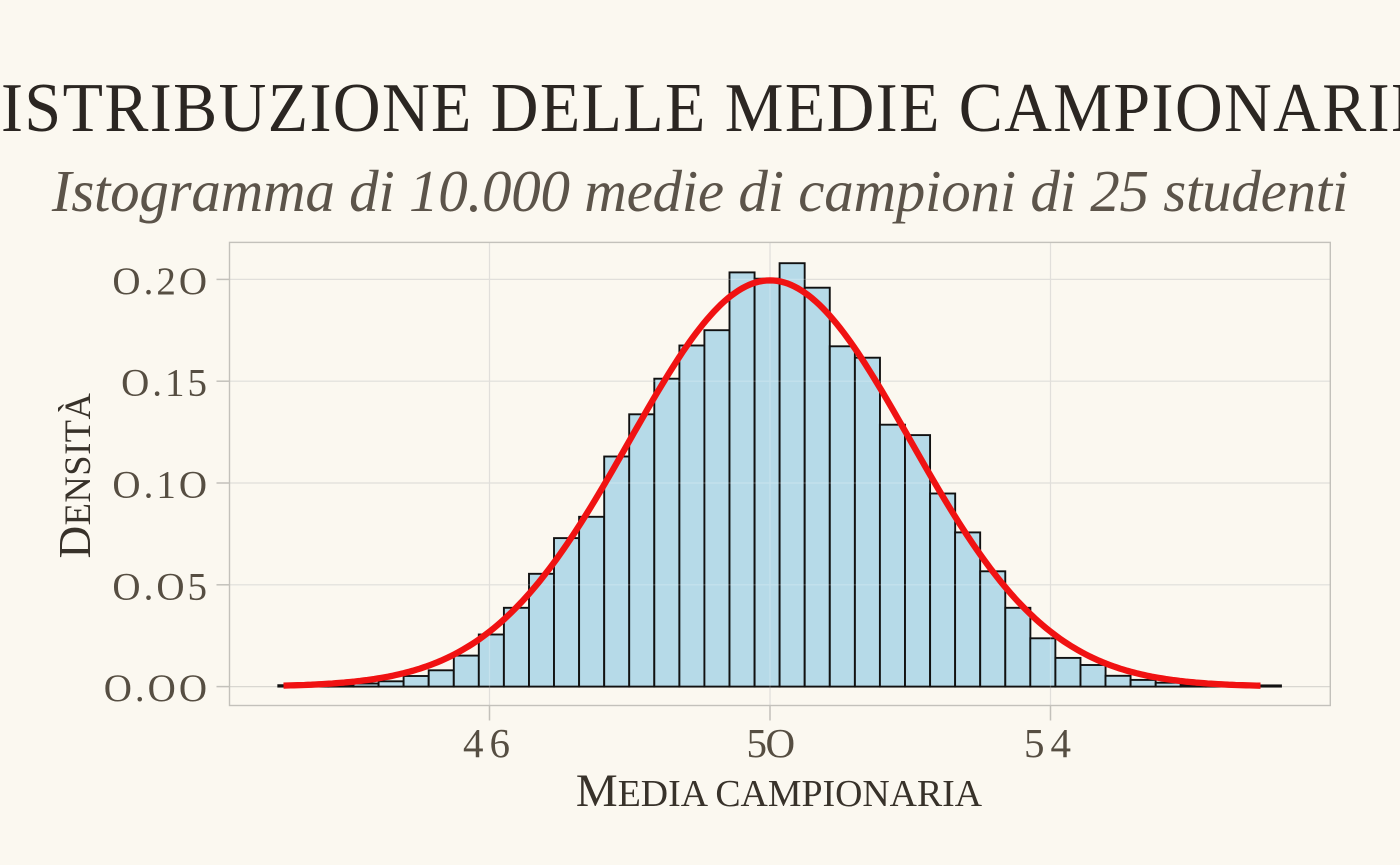 This screenshot has width=1400, height=865. What do you see at coordinates (161, 586) in the screenshot?
I see `svg-text: O.O5` at bounding box center [161, 586].